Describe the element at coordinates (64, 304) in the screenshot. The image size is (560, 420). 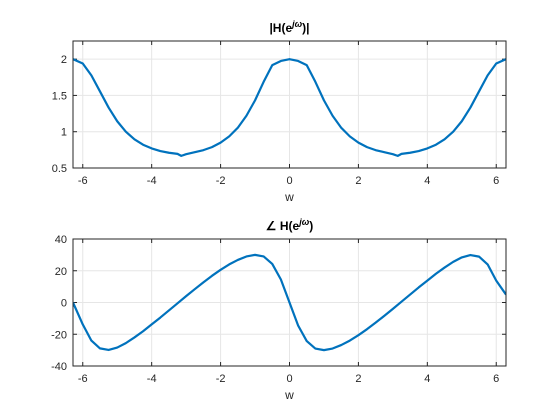
I see `y-tick-label: 0` at that location.